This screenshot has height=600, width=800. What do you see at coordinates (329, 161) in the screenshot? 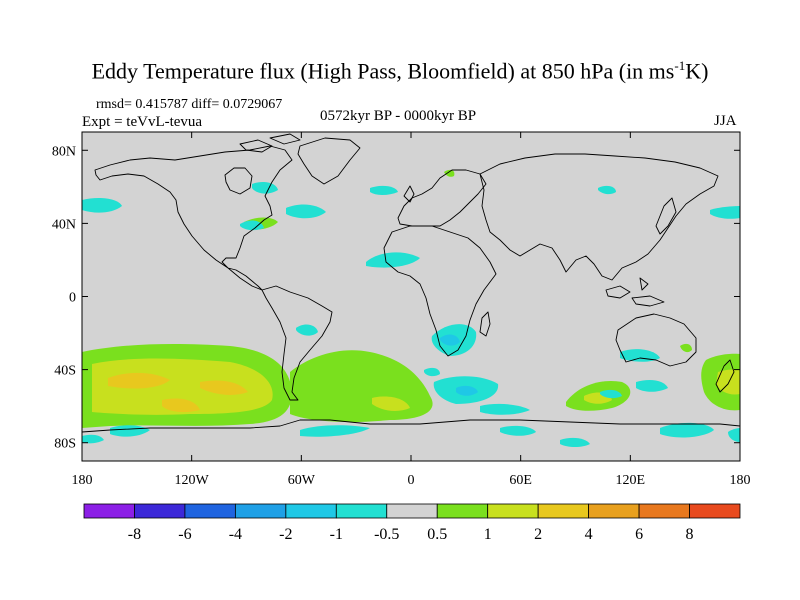
I see `coast-greenland` at bounding box center [329, 161].